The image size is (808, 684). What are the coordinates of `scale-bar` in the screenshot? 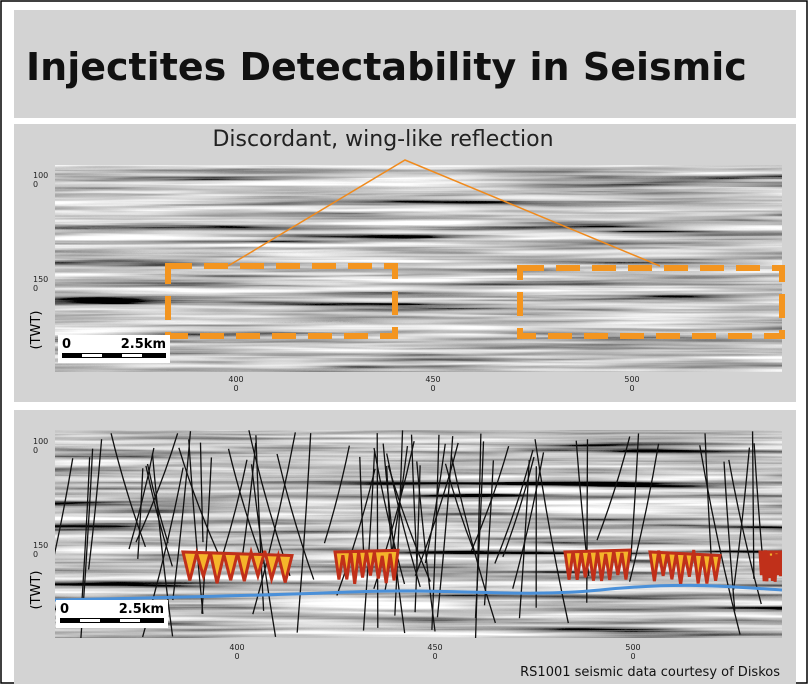 It's located at (114, 355).